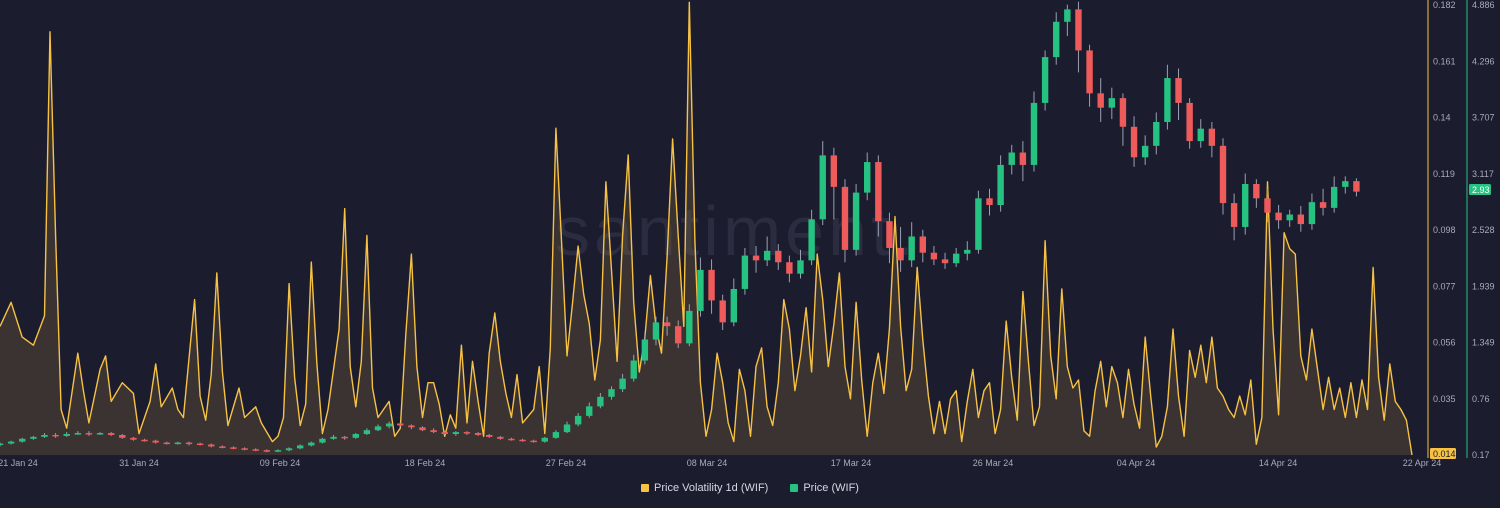 This screenshot has height=508, width=1500. I want to click on price-last-badge-bg, so click(1480, 189).